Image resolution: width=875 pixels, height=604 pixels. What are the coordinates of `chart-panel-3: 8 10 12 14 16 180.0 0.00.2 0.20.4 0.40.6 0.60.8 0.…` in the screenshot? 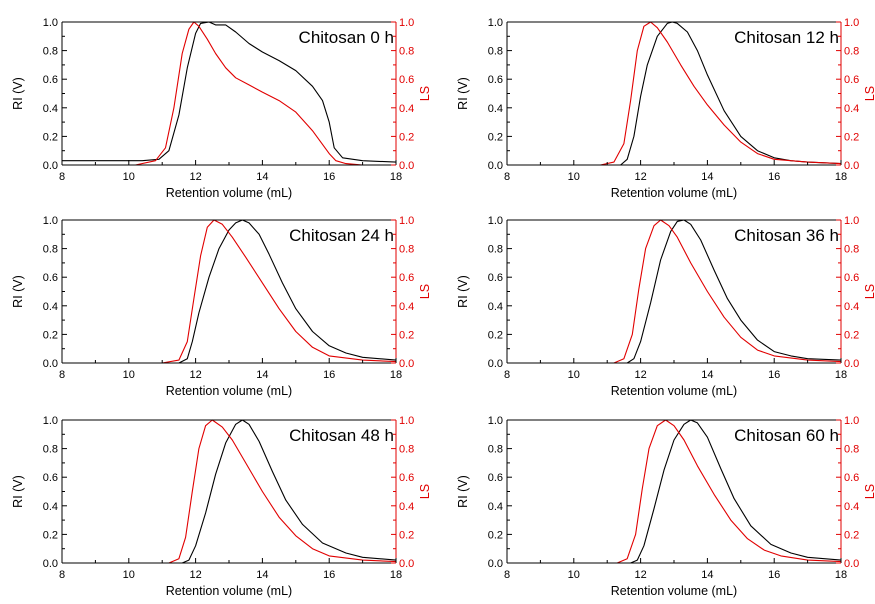 It's located at (665, 306).